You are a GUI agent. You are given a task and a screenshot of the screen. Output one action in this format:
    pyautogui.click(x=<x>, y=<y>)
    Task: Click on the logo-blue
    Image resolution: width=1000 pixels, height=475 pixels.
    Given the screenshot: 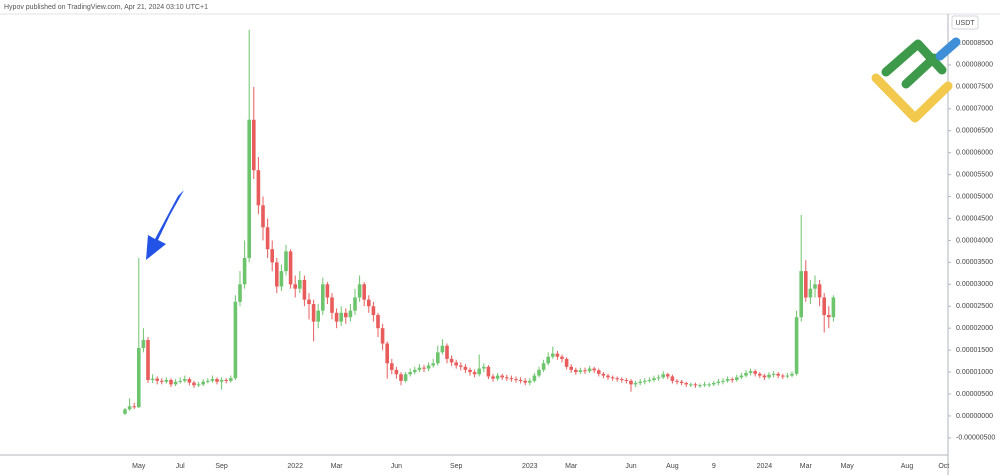 What is the action you would take?
    pyautogui.click(x=948, y=49)
    